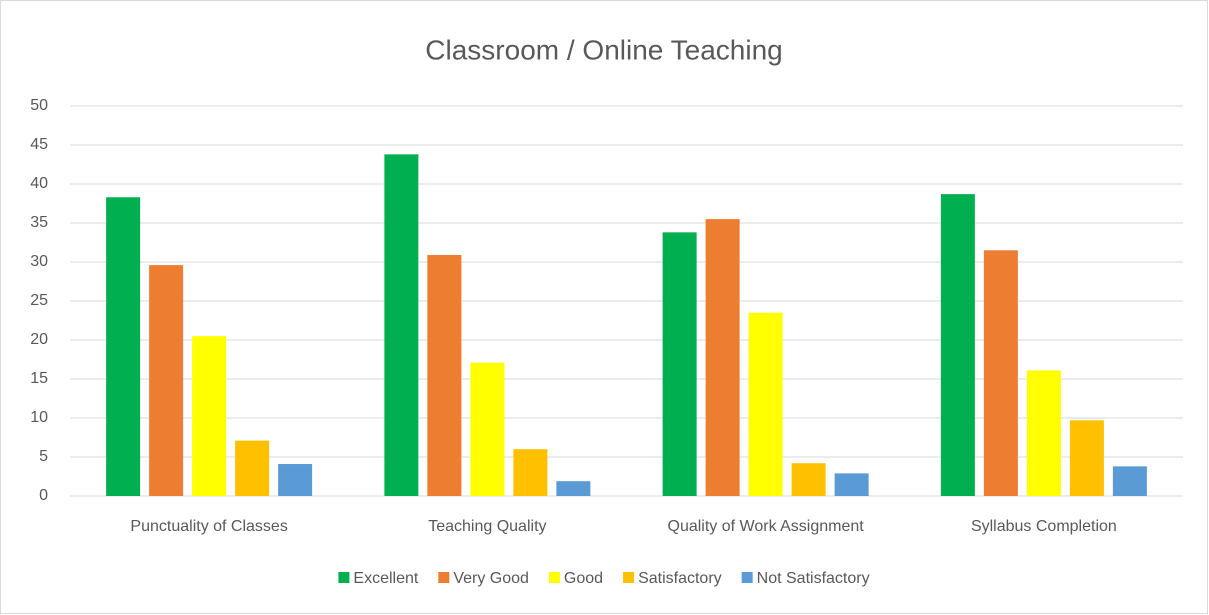 The width and height of the screenshot is (1209, 615). What do you see at coordinates (487, 526) in the screenshot?
I see `x-tick-label: Teaching Quality` at bounding box center [487, 526].